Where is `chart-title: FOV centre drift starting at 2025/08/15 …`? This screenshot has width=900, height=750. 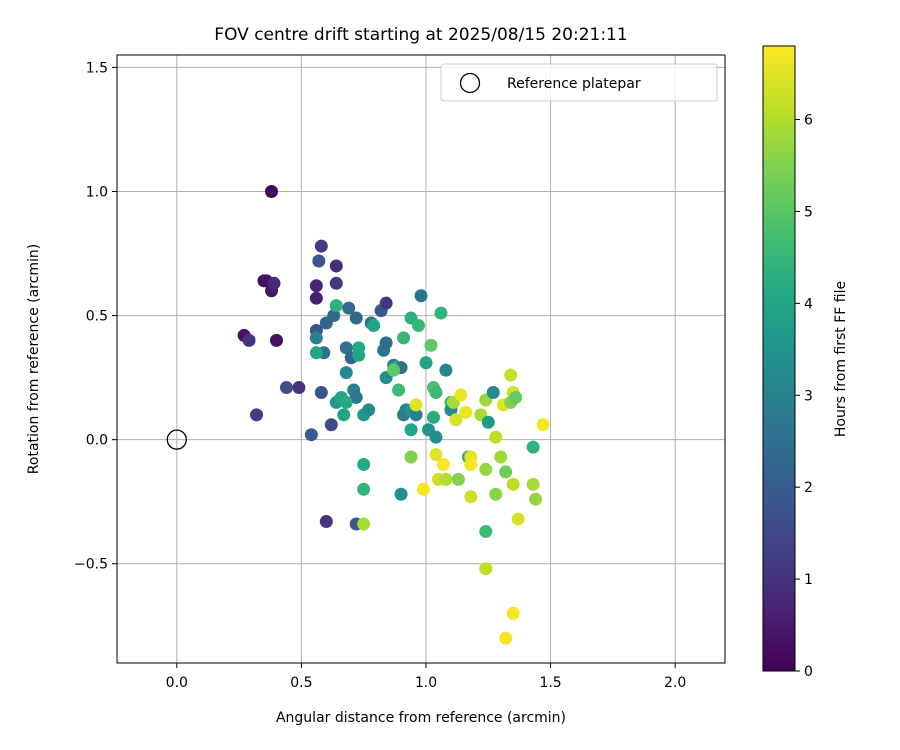
chart-title: FOV centre drift starting at 2025/08/15 … is located at coordinates (420, 35).